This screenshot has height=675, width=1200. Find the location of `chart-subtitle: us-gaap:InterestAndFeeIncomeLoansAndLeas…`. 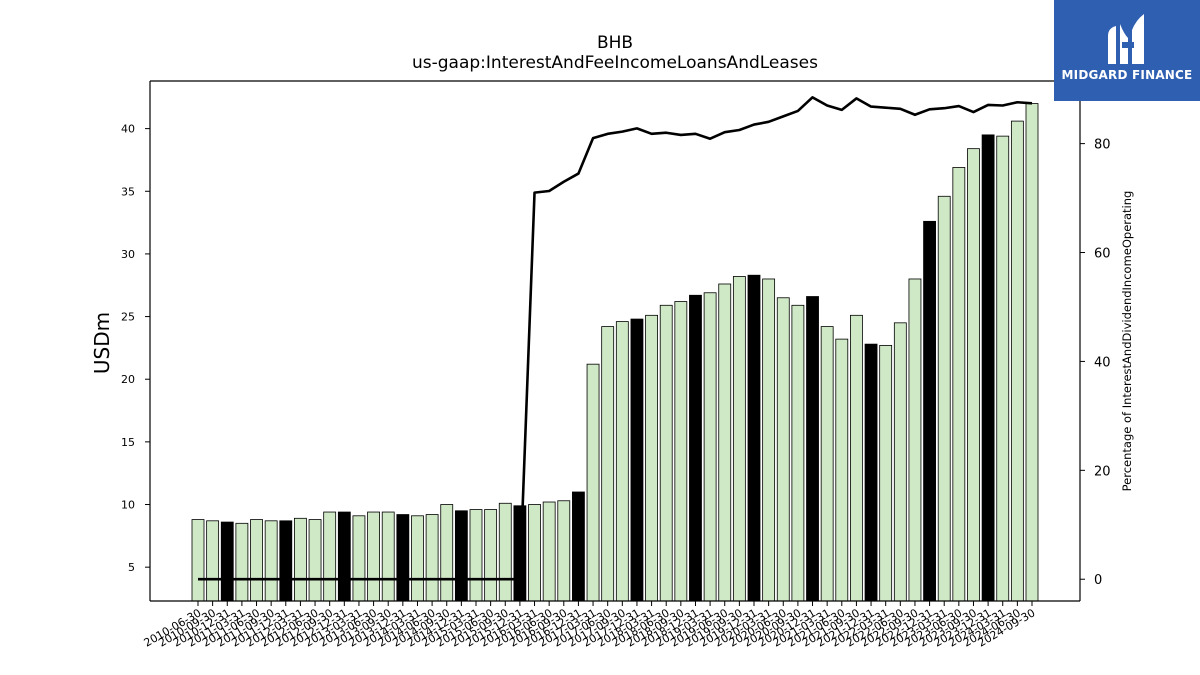

chart-subtitle: us-gaap:InterestAndFeeIncomeLoansAndLeas… is located at coordinates (615, 63).